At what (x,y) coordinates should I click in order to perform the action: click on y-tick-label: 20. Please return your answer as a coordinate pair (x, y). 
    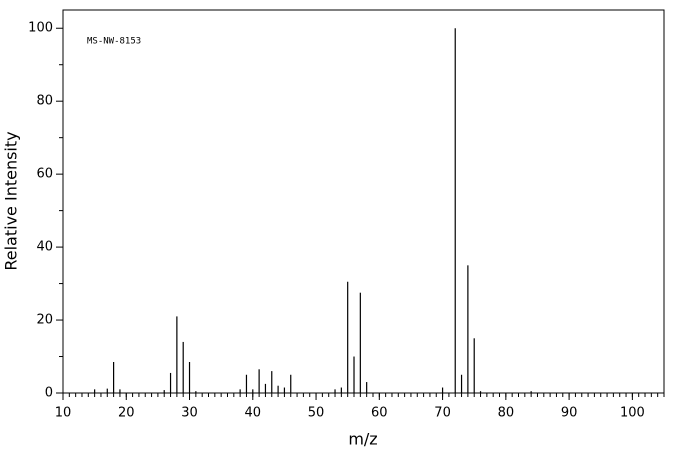
    Looking at the image, I should click on (44, 320).